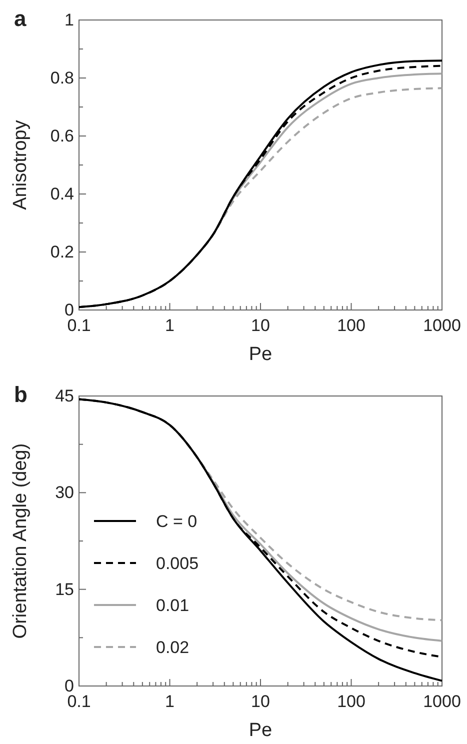 This screenshot has height=744, width=467. Describe the element at coordinates (64, 589) in the screenshot. I see `y-tick-label: 15` at that location.